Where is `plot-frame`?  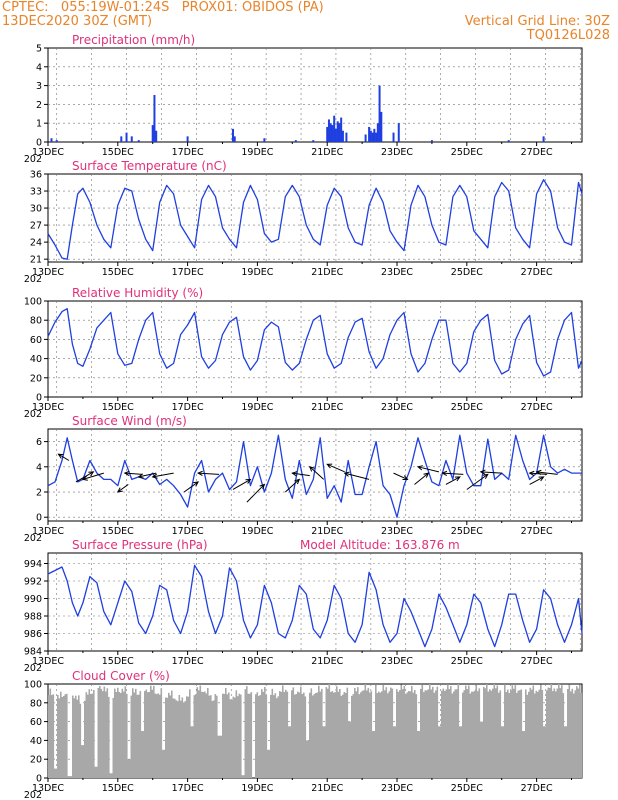
plot-frame is located at coordinates (315, 95).